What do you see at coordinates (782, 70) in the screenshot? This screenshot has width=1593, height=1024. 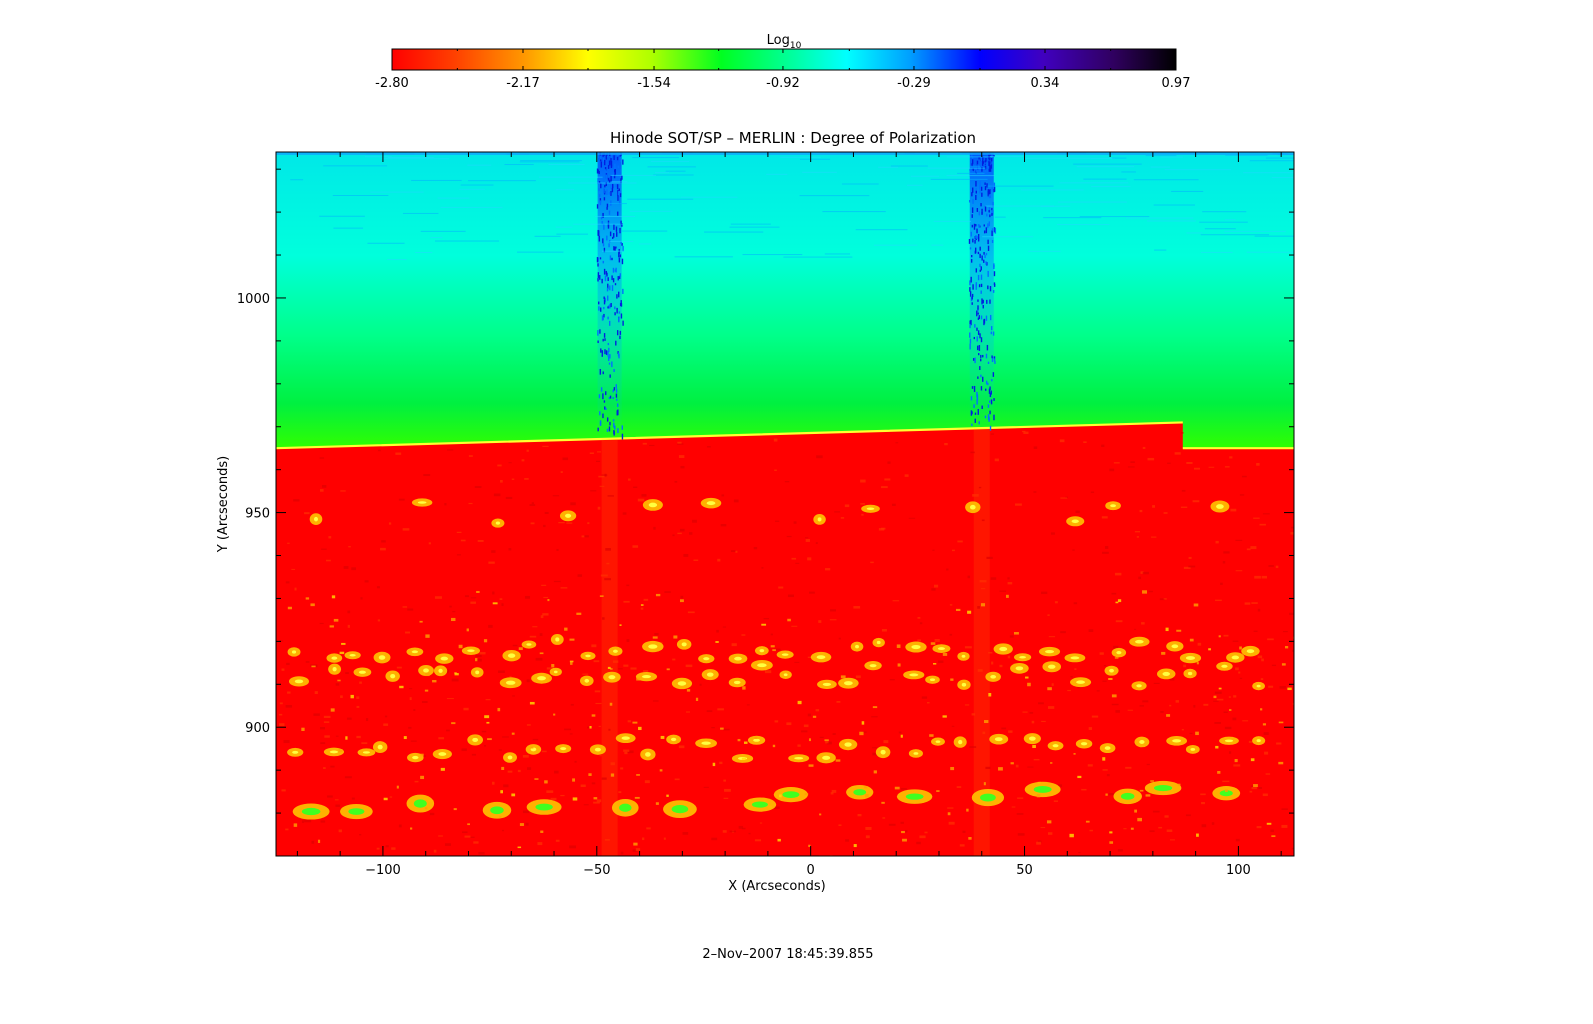 I see `colorbar-ticks: -2.80 -2.17 -1.54 -0.92 -0.29 0.34 0.97` at bounding box center [782, 70].